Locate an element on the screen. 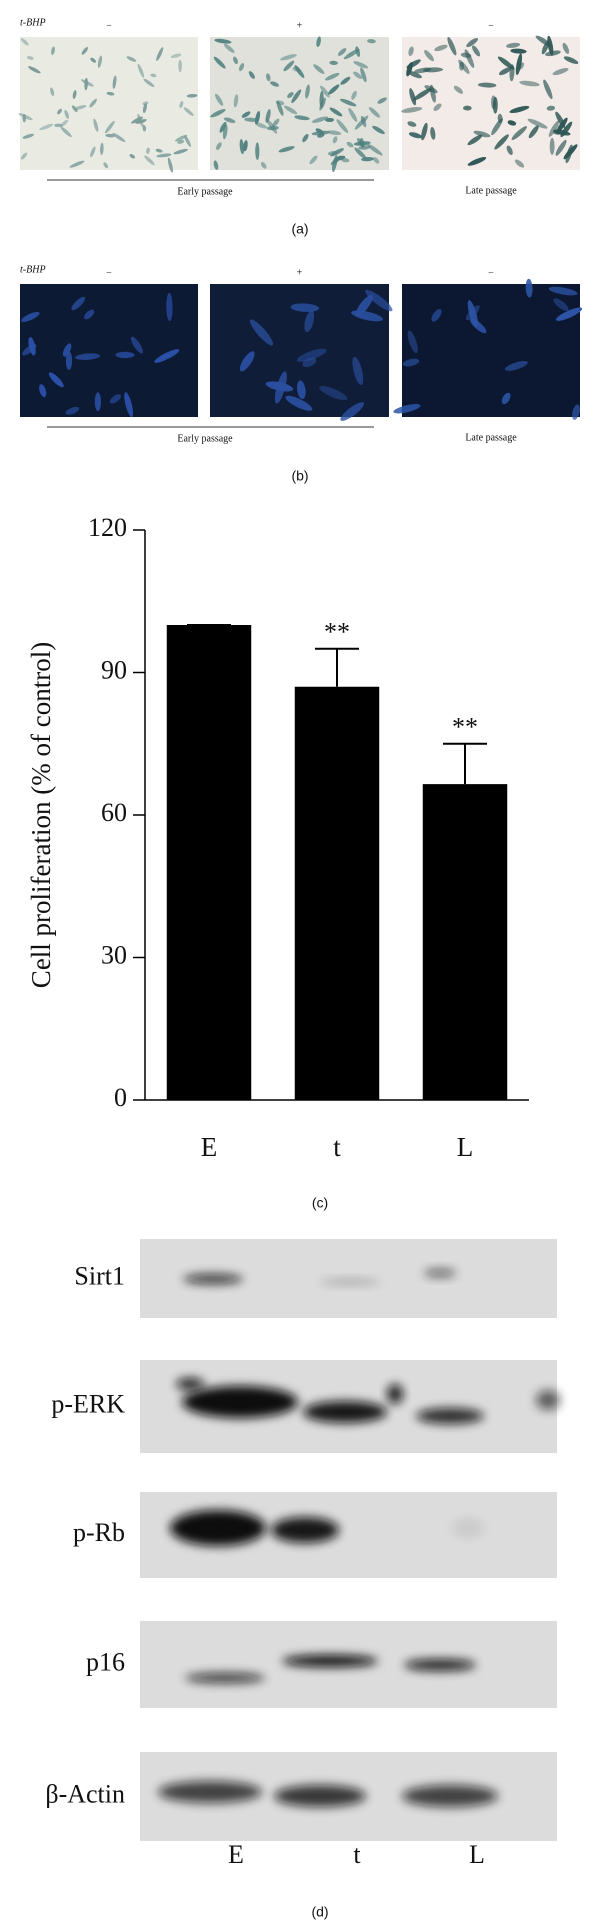  micrograph-bg is located at coordinates (109, 103).